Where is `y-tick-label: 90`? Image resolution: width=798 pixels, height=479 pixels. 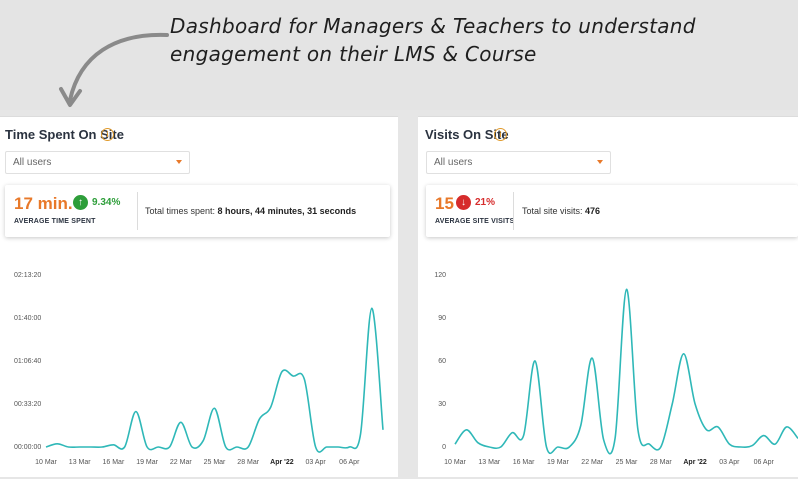 y-tick-label: 90 is located at coordinates (442, 318).